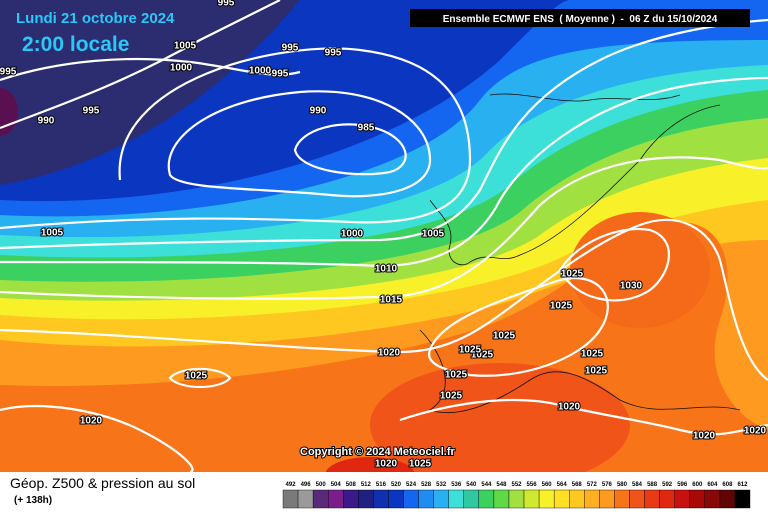 This screenshot has width=768, height=512. Describe the element at coordinates (607, 485) in the screenshot. I see `colorbar-label: 576` at that location.